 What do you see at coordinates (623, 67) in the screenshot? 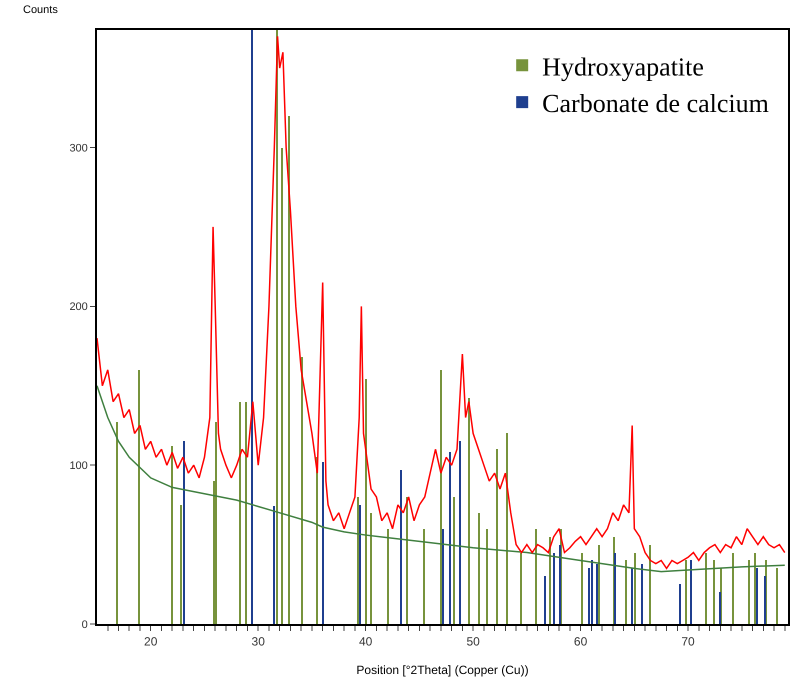
I see `legend-label: Hydroxyapatite` at bounding box center [623, 67].